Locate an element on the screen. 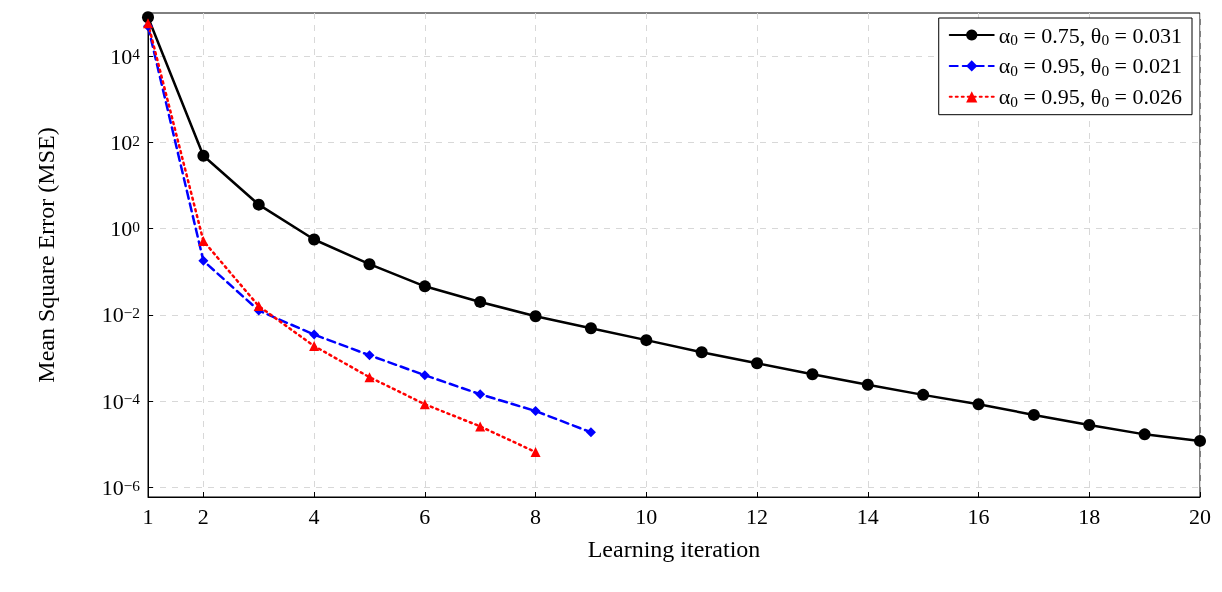 The width and height of the screenshot is (1222, 592). x-tick-label: 8 is located at coordinates (536, 516).